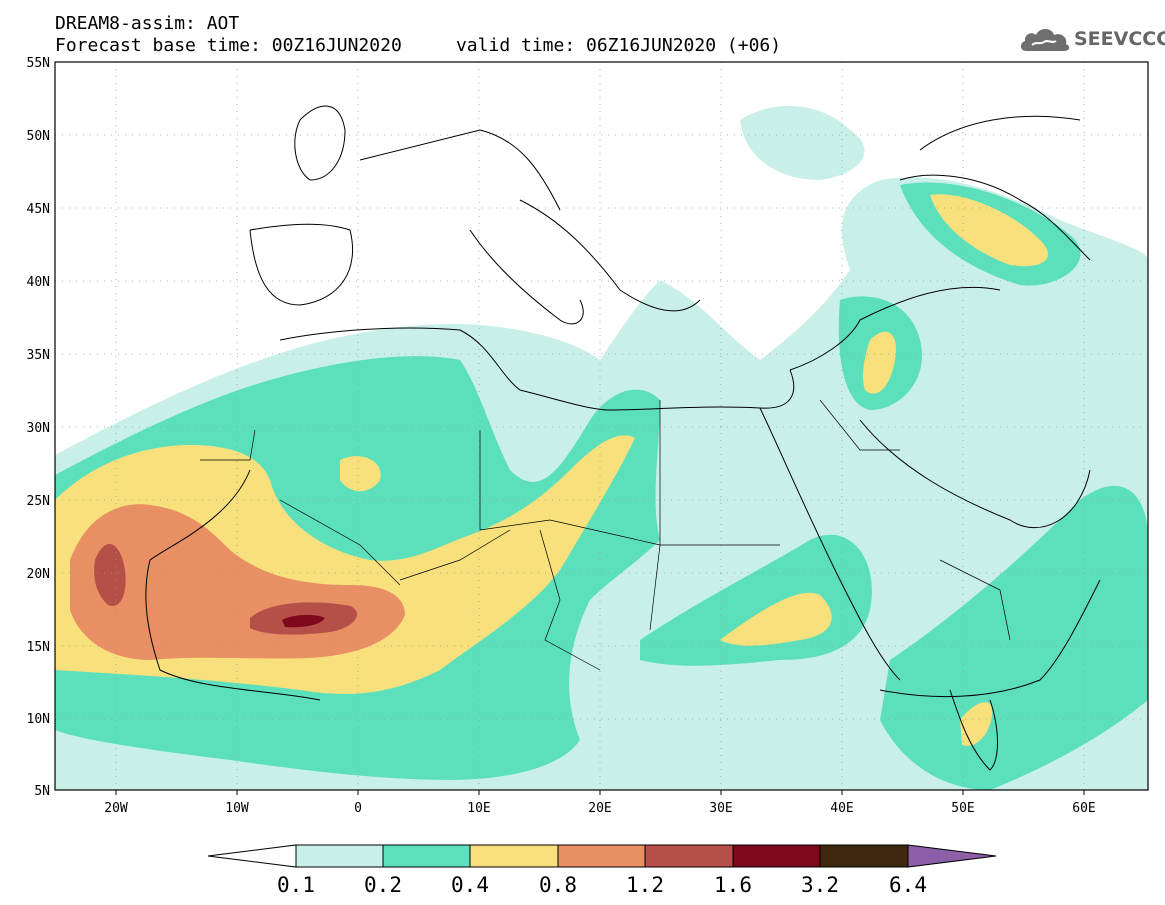 Image resolution: width=1165 pixels, height=905 pixels. I want to click on aot-level-1.2, so click(110, 574).